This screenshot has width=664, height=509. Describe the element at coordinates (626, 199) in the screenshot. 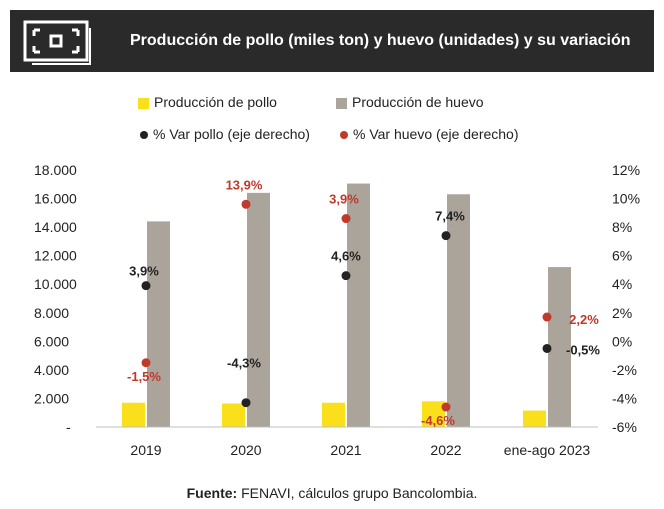

I see `right-axis-tick-label: 10%` at that location.